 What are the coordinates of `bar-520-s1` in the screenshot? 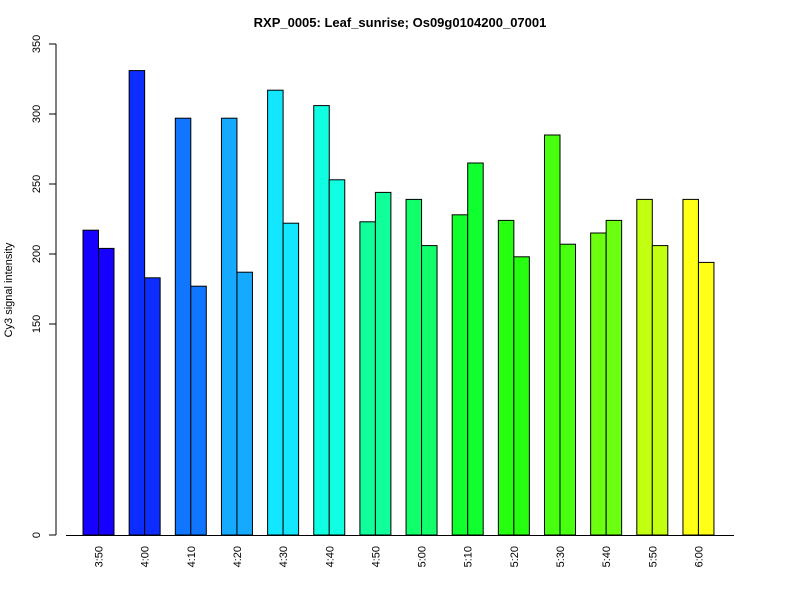 It's located at (506, 377).